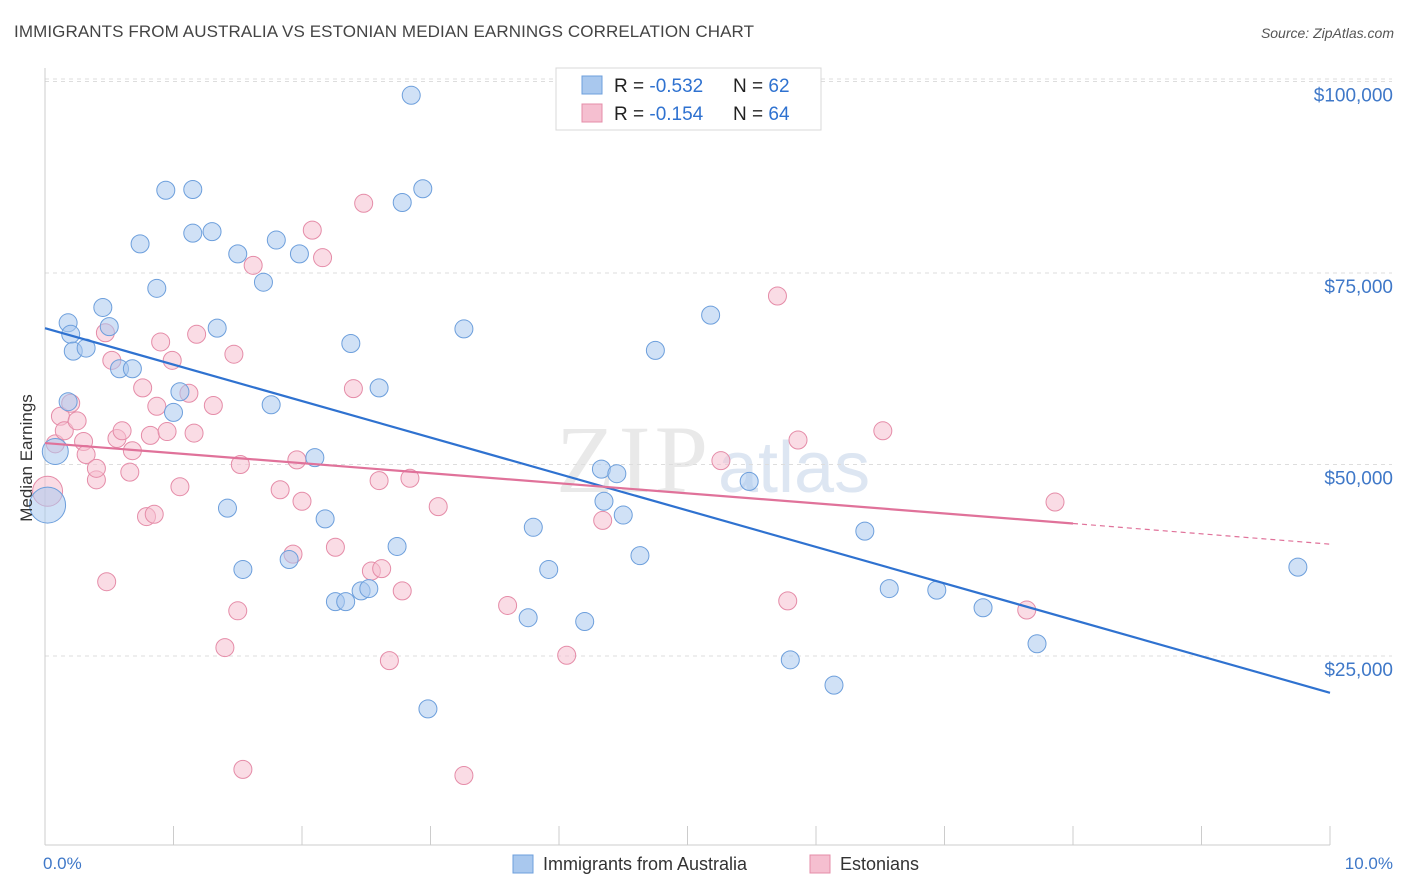 The height and width of the screenshot is (892, 1406). I want to click on y-axis-label: Median Earnings, so click(26, 458).